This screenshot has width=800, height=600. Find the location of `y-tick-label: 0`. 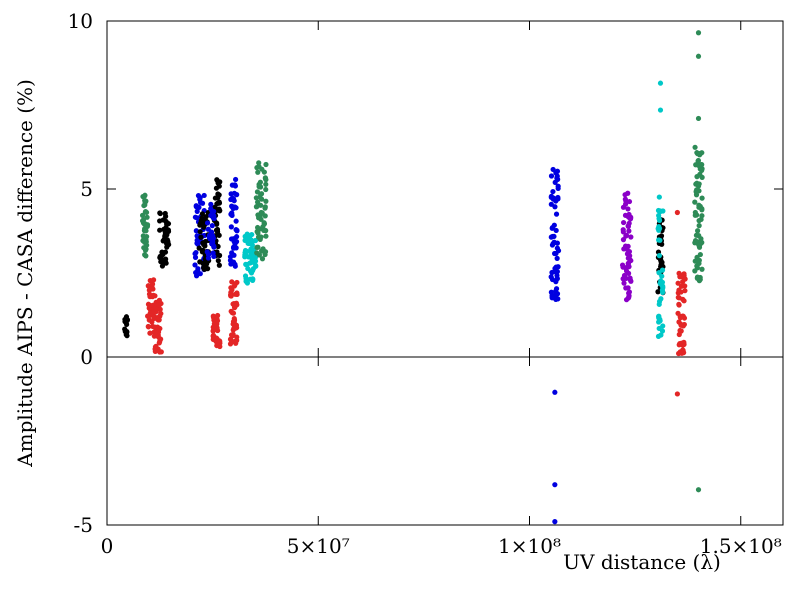

y-tick-label: 0 is located at coordinates (86, 357).